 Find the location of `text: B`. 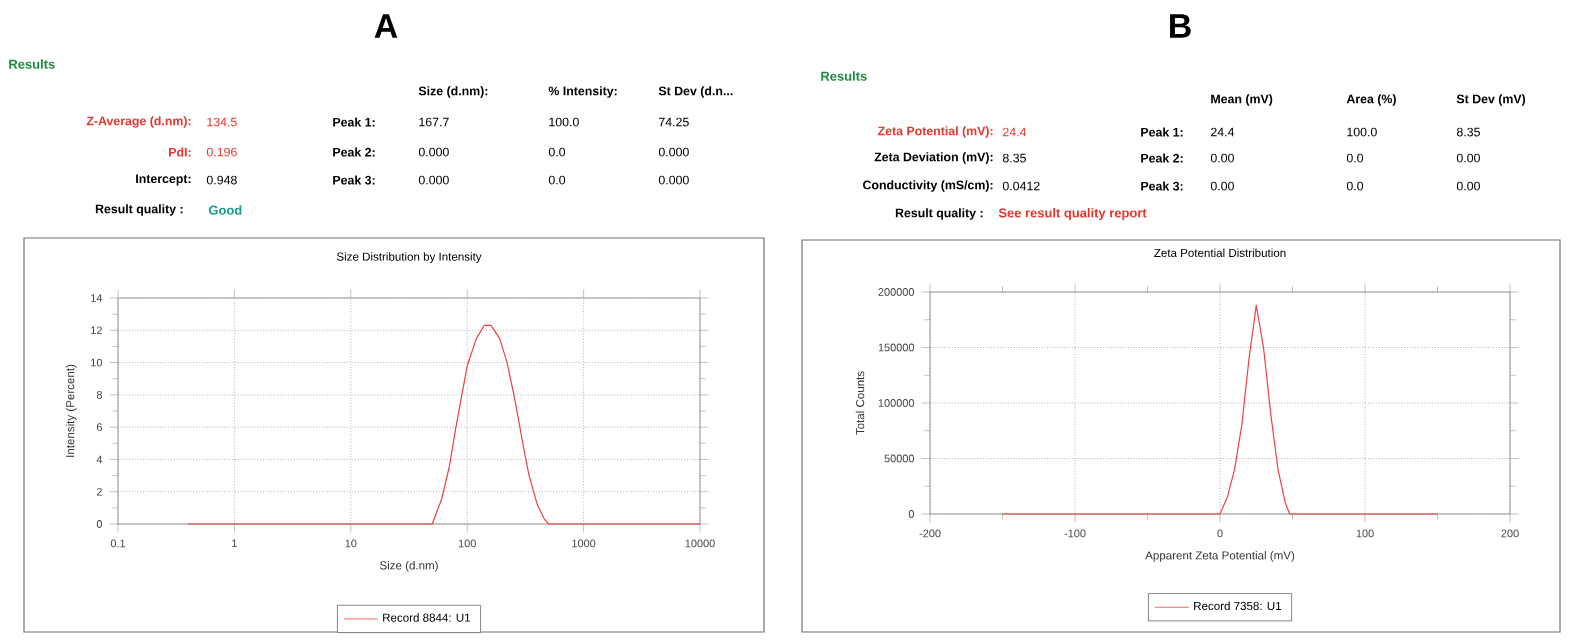

text: B is located at coordinates (1180, 26).